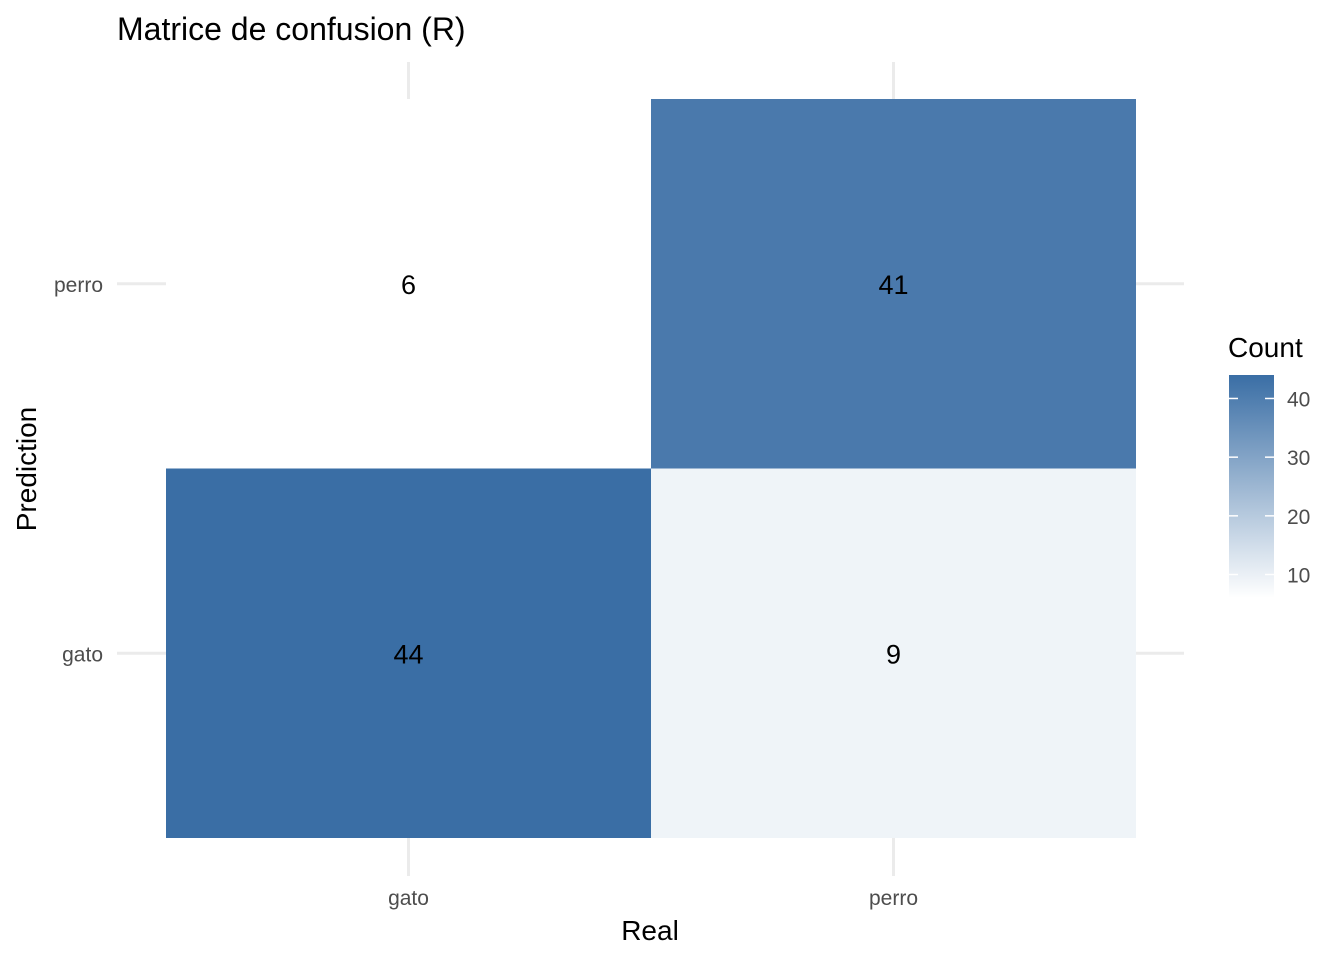 The image size is (1344, 960). What do you see at coordinates (1265, 347) in the screenshot?
I see `legend-title: Count` at bounding box center [1265, 347].